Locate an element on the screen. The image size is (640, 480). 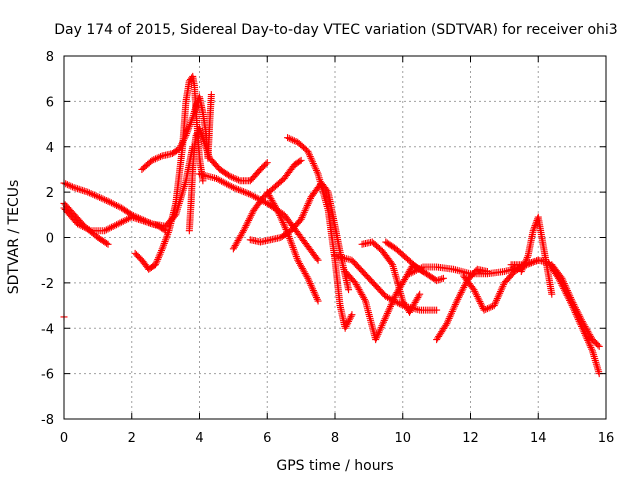
y-tick-label: 4 is located at coordinates (50, 148).